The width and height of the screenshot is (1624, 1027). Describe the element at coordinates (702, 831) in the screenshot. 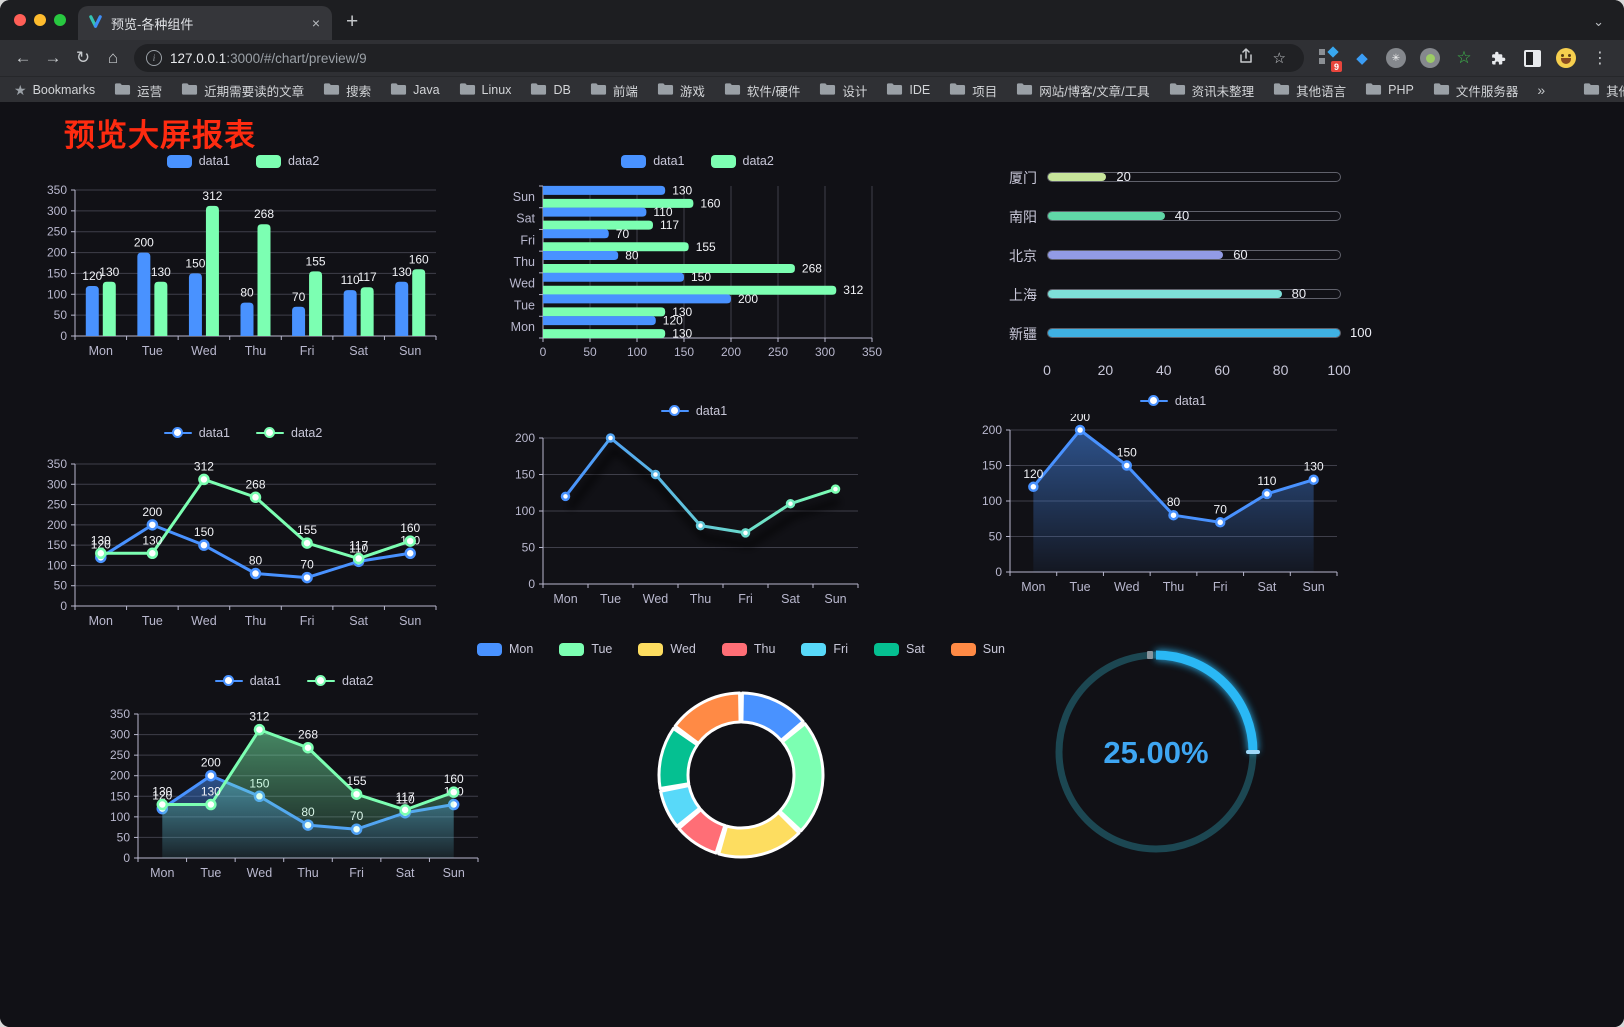

I see `donut-segment-Thu` at that location.